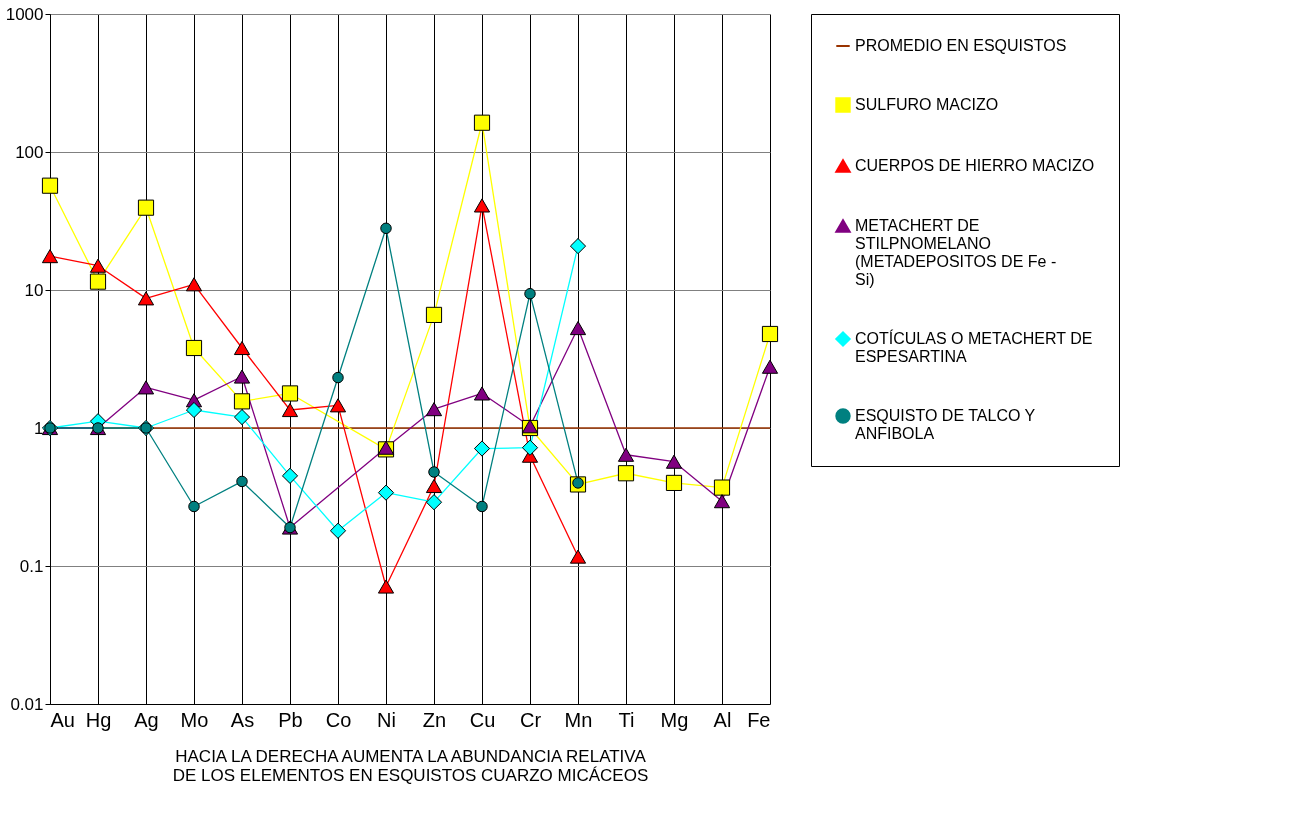 Image resolution: width=1292 pixels, height=820 pixels. Describe the element at coordinates (482, 719) in the screenshot. I see `x-tick-label: Cu` at that location.